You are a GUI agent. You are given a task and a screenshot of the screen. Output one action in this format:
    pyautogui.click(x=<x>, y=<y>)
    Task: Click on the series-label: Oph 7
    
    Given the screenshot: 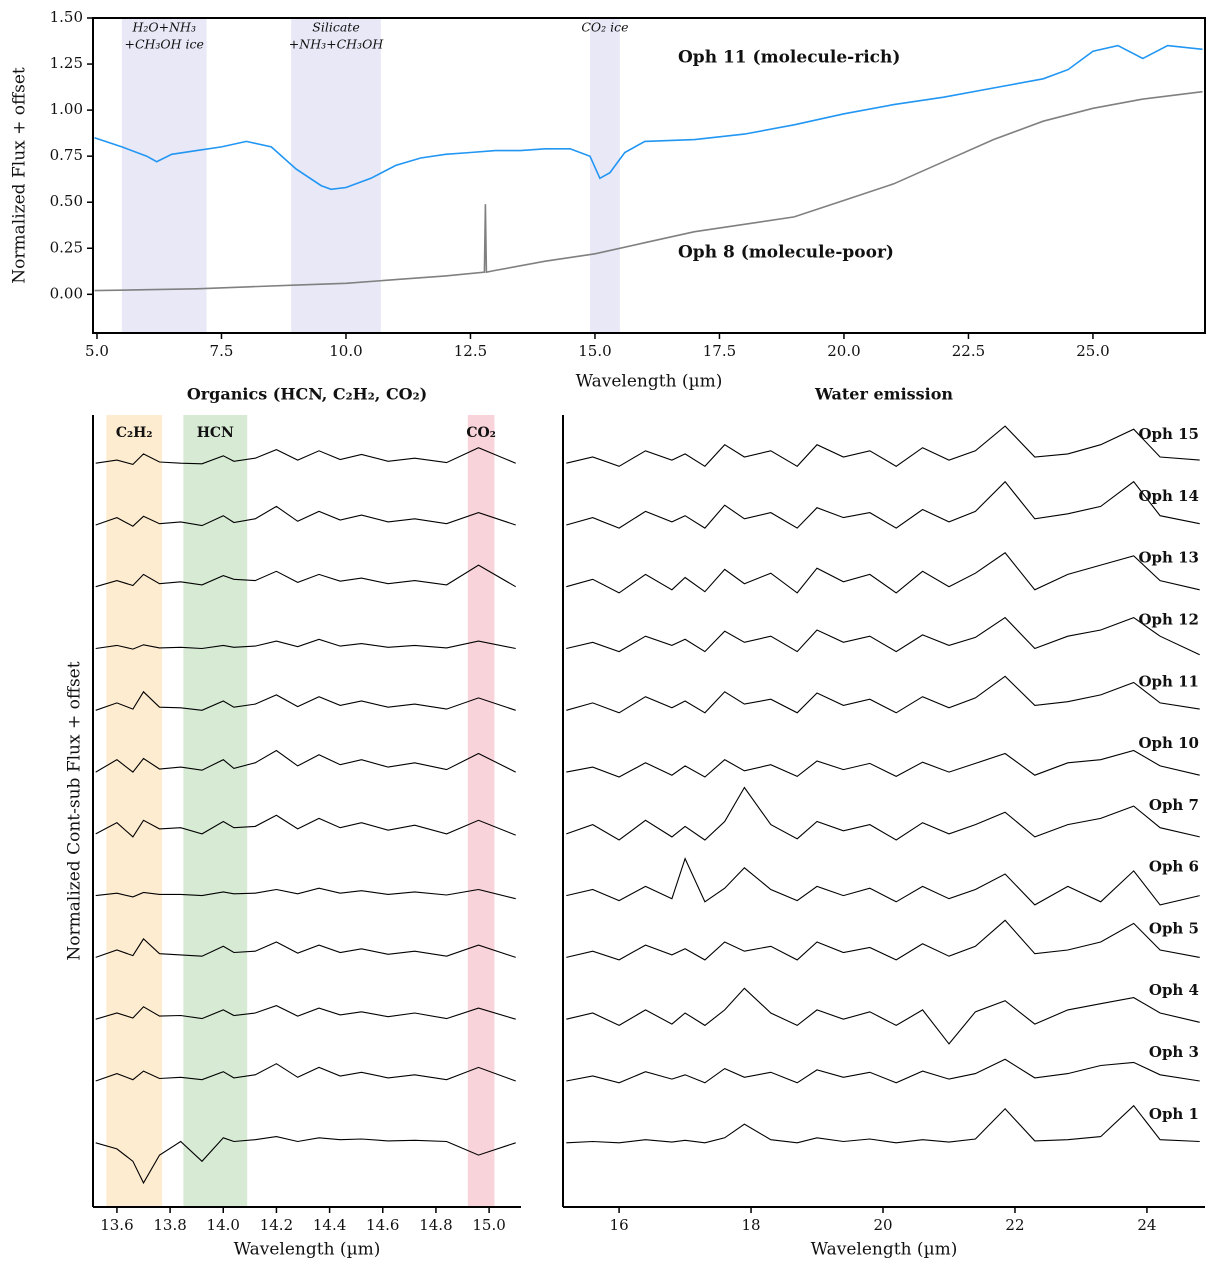 What is the action you would take?
    pyautogui.click(x=1174, y=805)
    